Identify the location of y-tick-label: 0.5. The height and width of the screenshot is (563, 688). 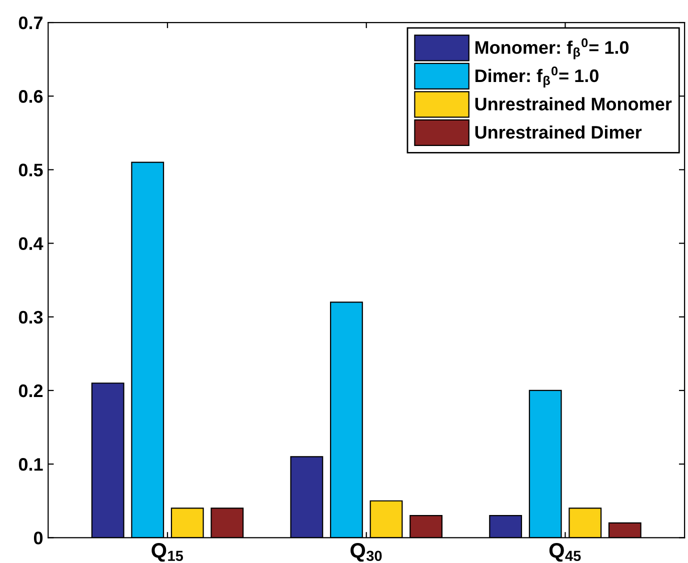
(30, 170).